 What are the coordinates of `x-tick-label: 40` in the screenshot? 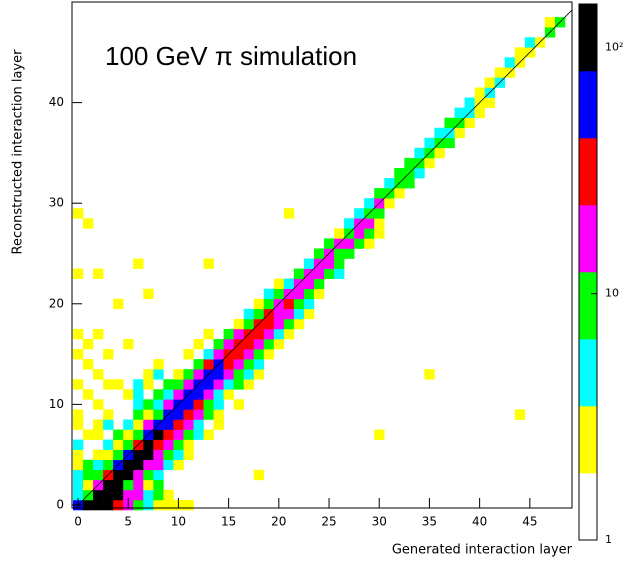 It's located at (479, 522).